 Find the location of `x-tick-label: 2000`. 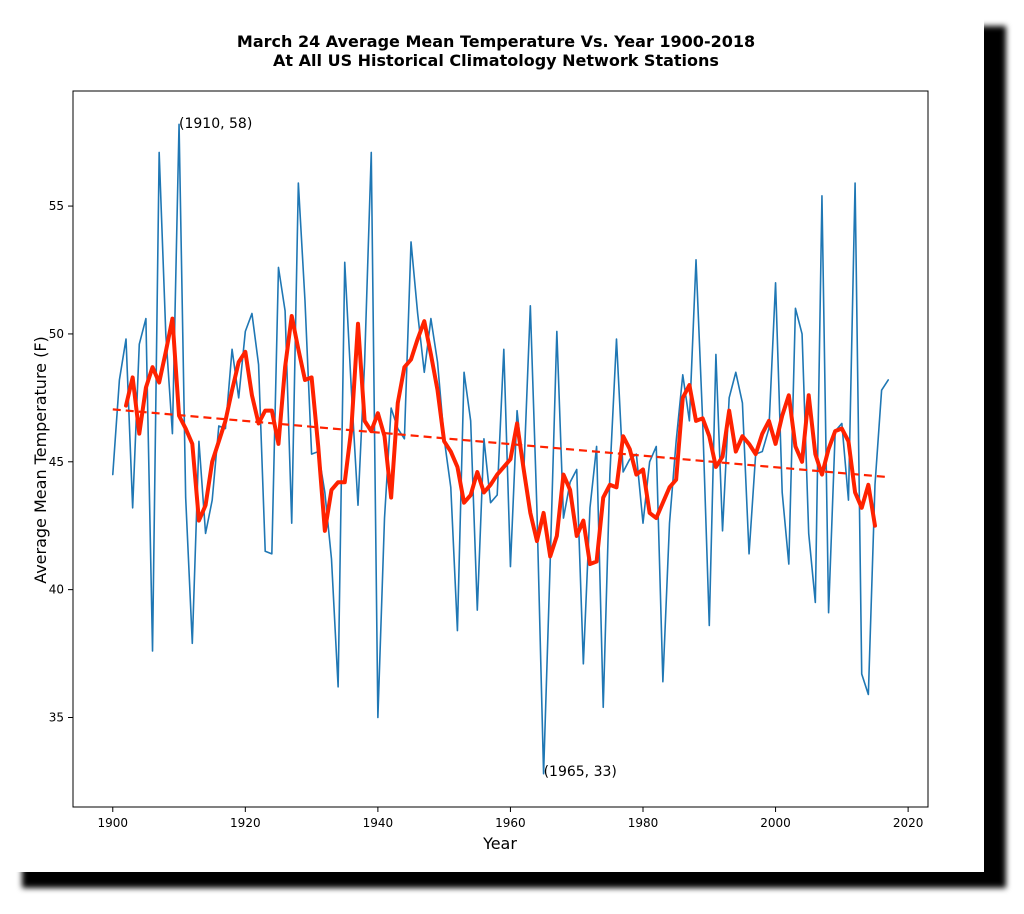

x-tick-label: 2000 is located at coordinates (775, 823).